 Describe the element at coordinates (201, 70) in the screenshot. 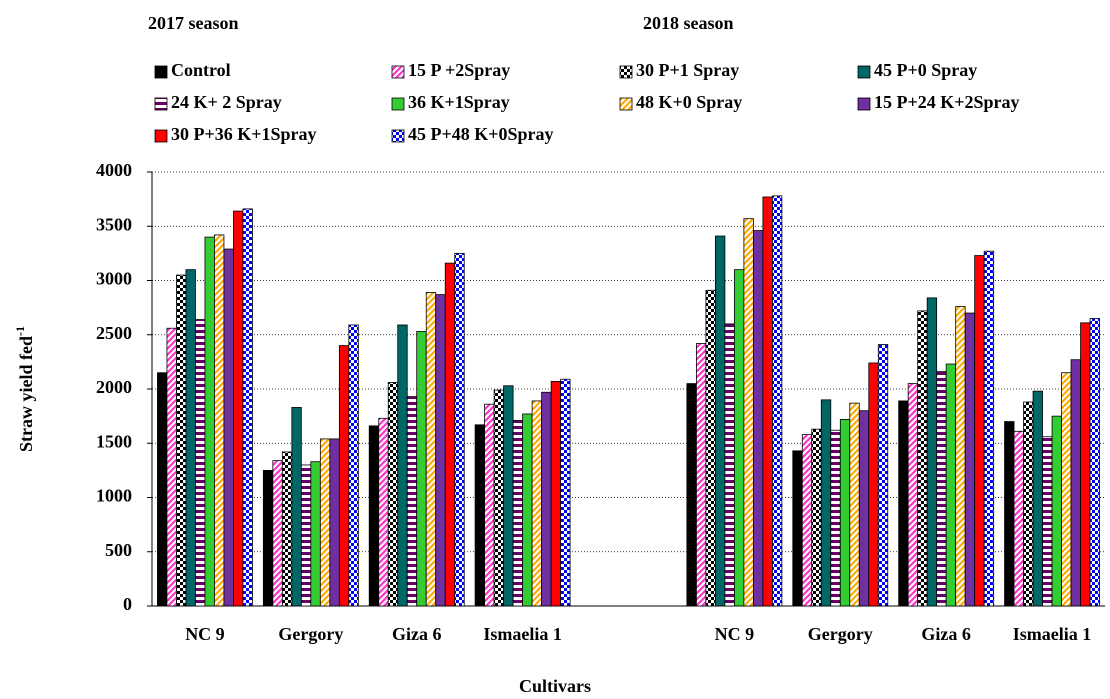

I see `legend-label: Control` at that location.